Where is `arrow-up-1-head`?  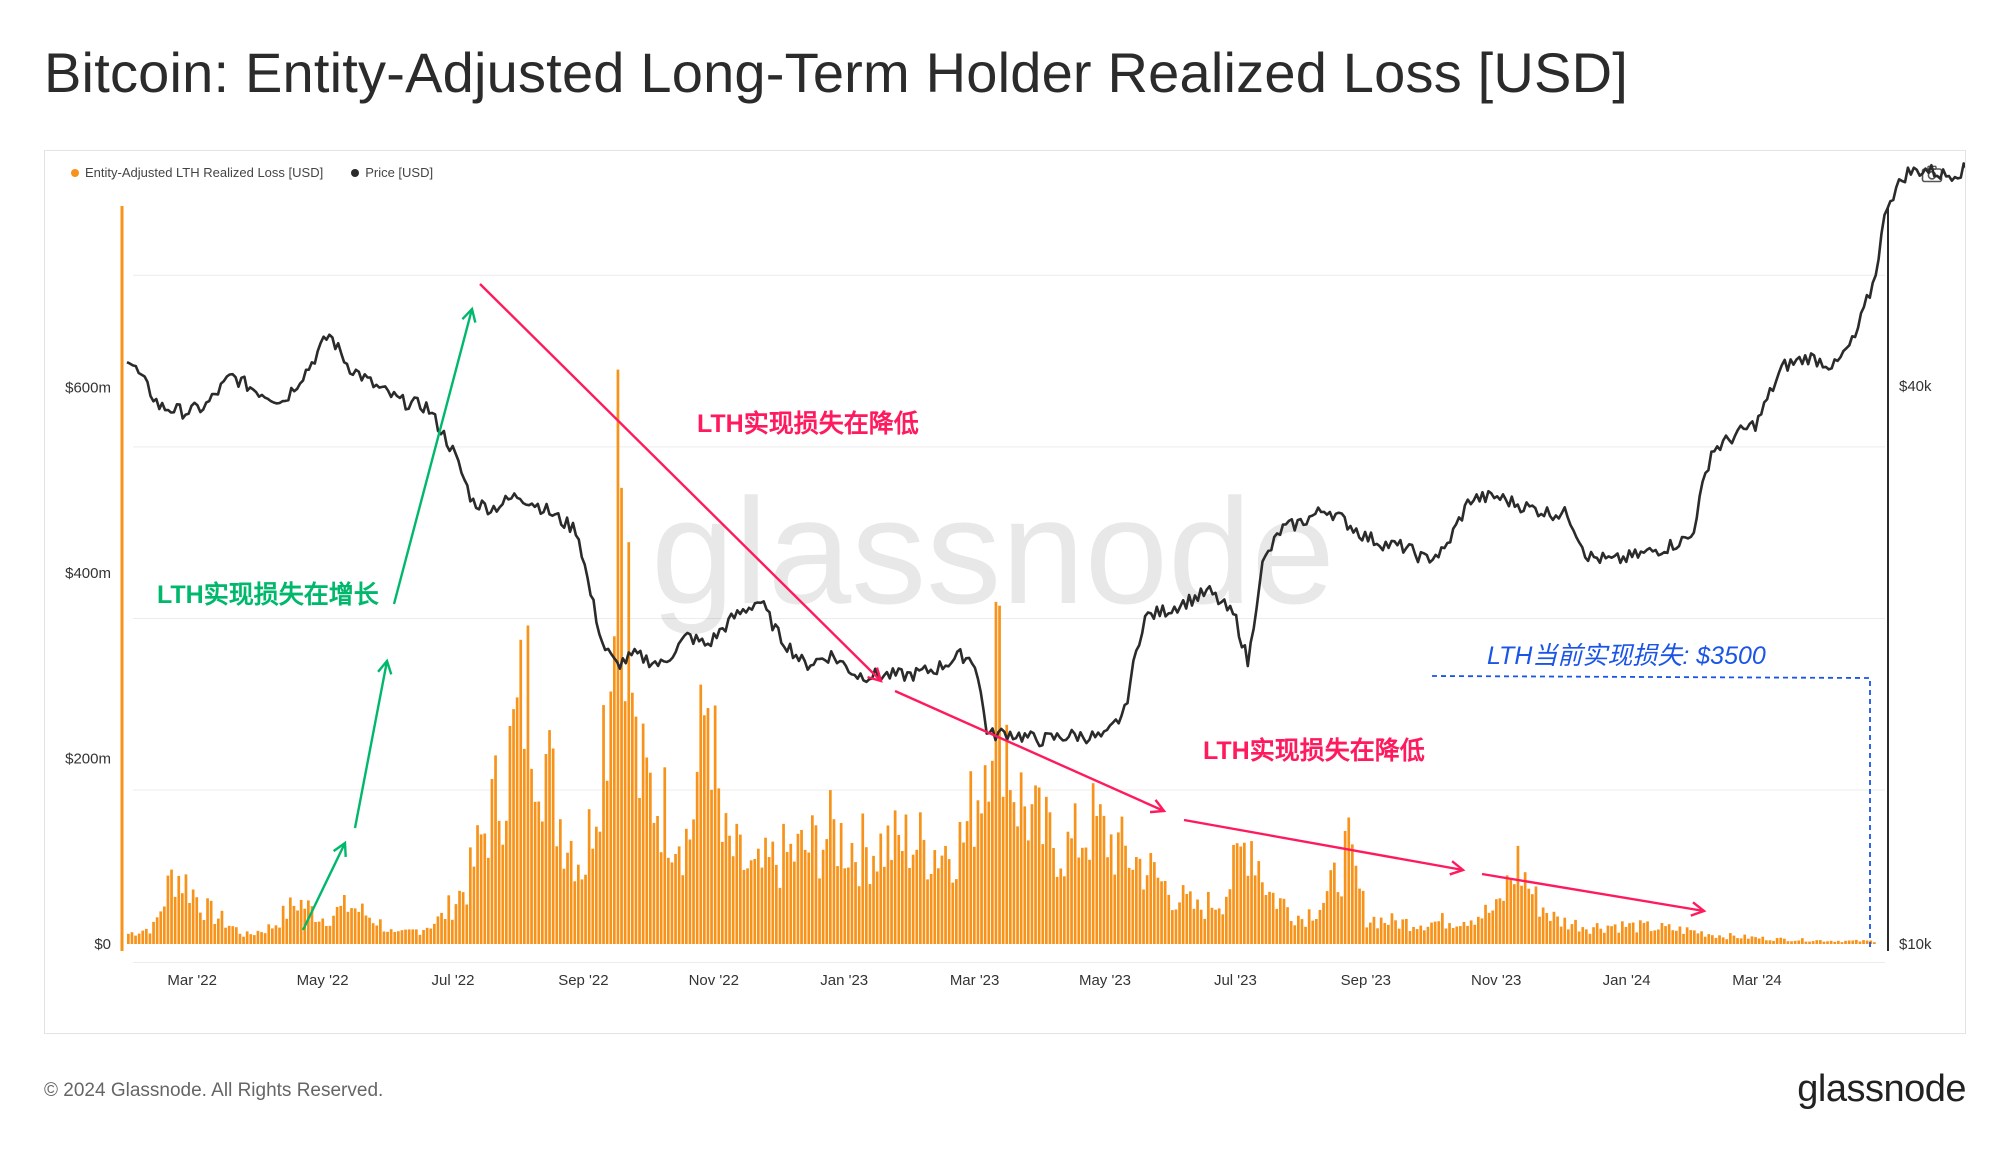 arrow-up-1-head is located at coordinates (339, 849).